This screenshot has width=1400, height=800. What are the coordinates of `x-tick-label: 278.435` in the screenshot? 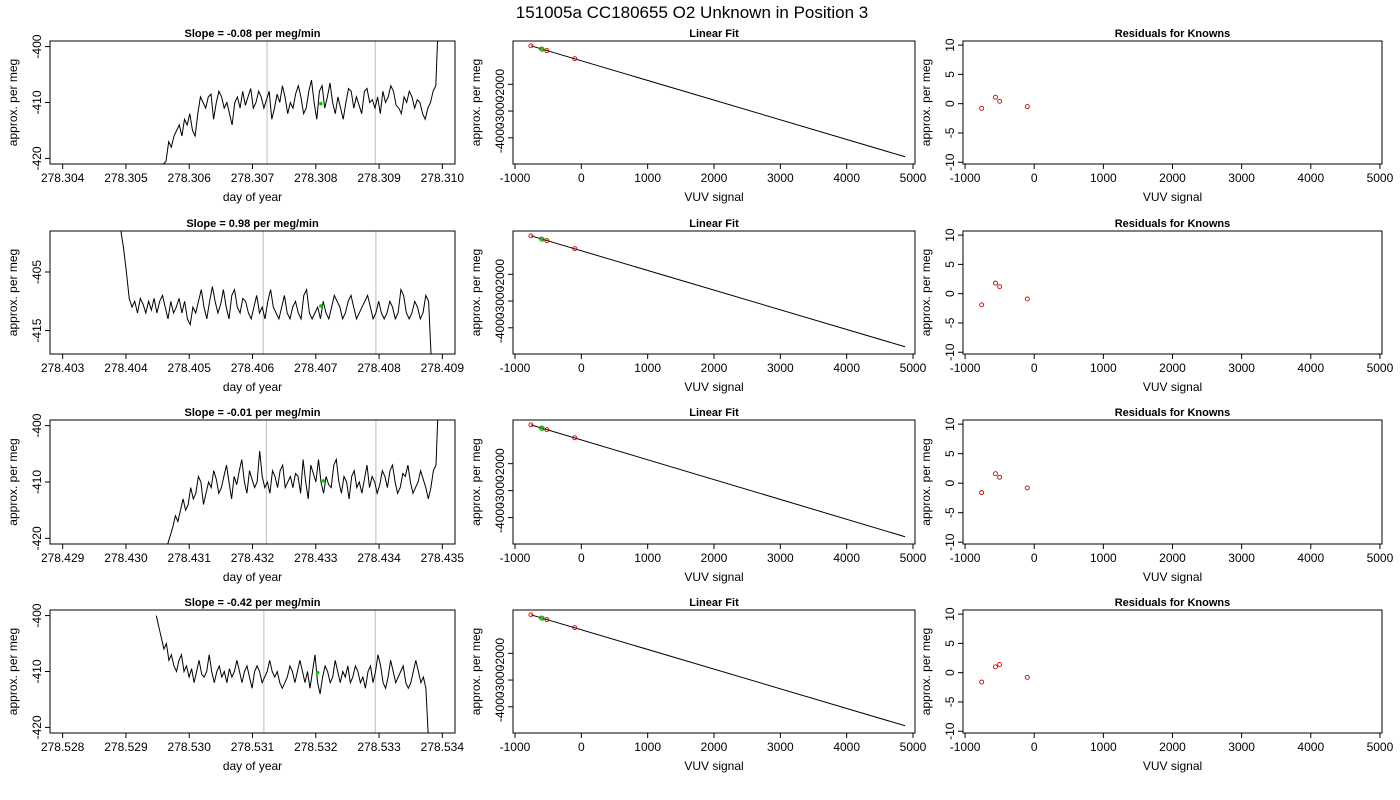 It's located at (443, 558).